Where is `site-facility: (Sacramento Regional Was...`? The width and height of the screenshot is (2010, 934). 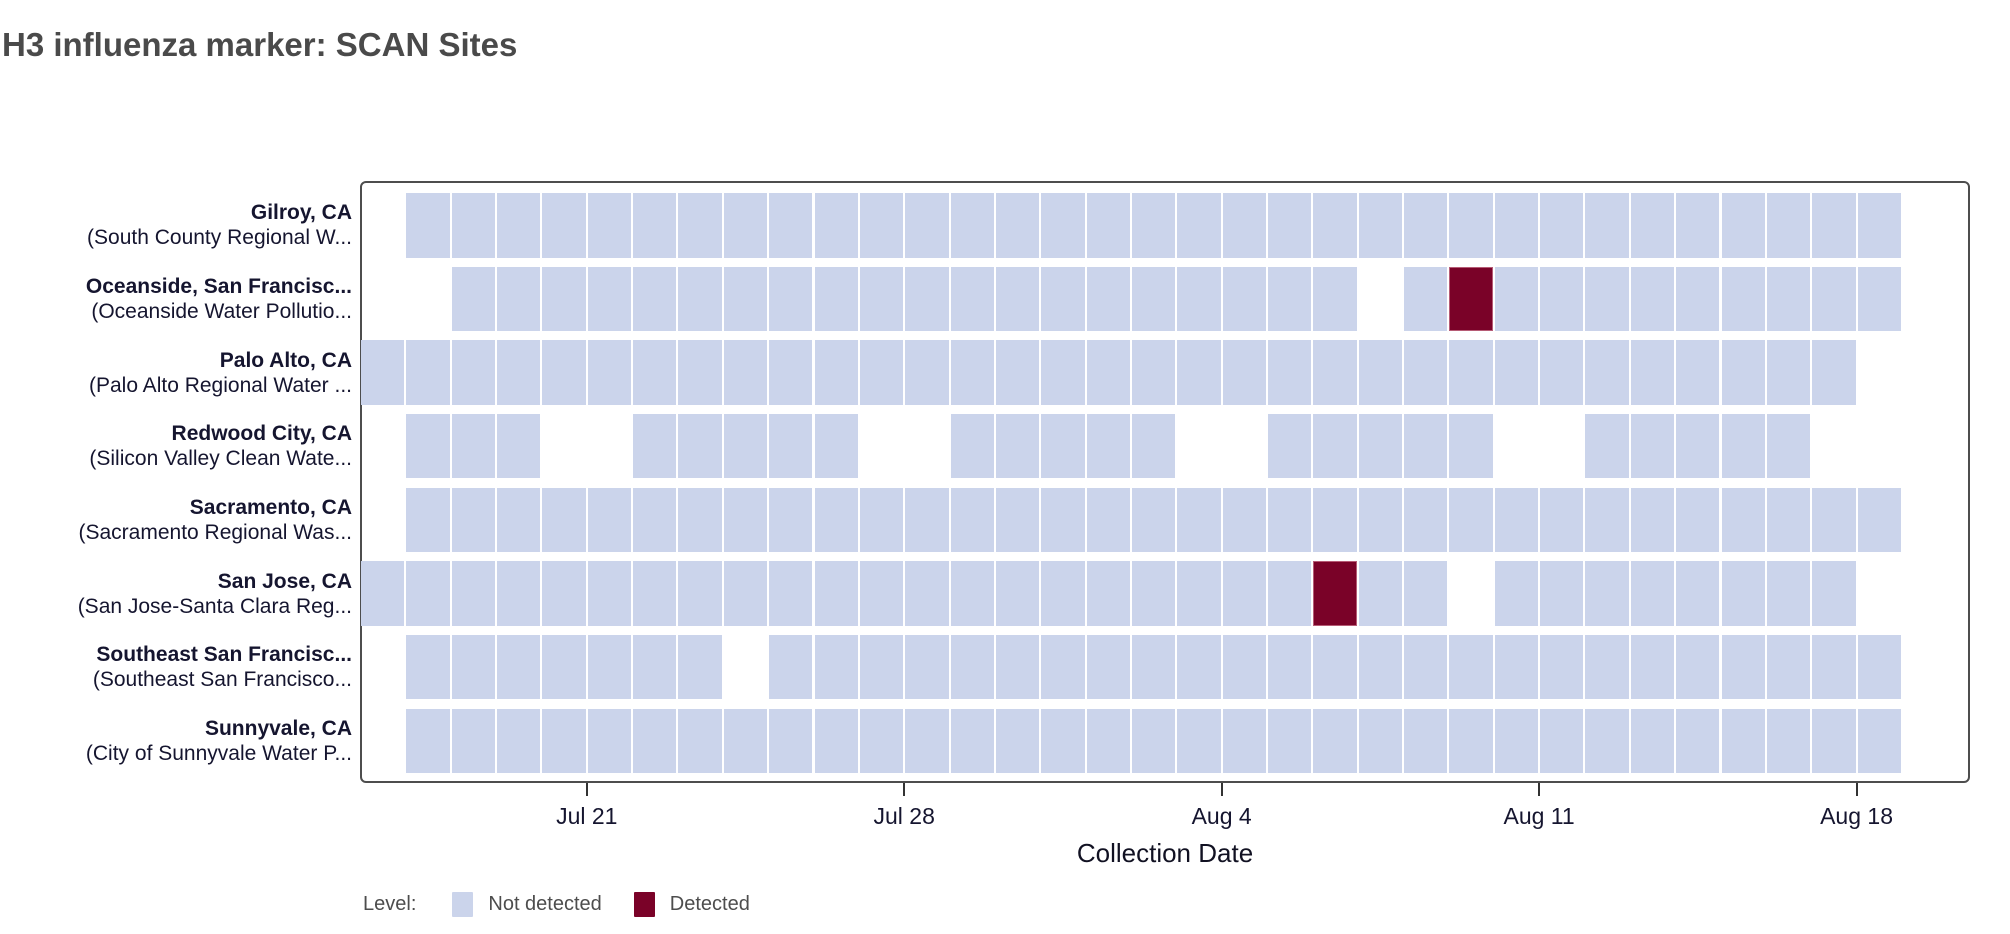 site-facility: (Sacramento Regional Was... is located at coordinates (215, 532).